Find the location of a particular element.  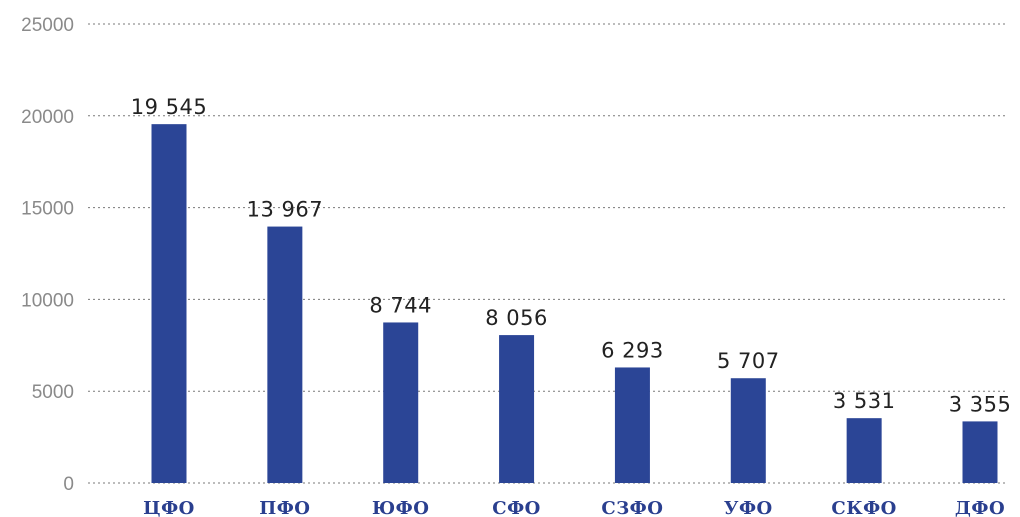

data-label: 6 293 is located at coordinates (632, 350).